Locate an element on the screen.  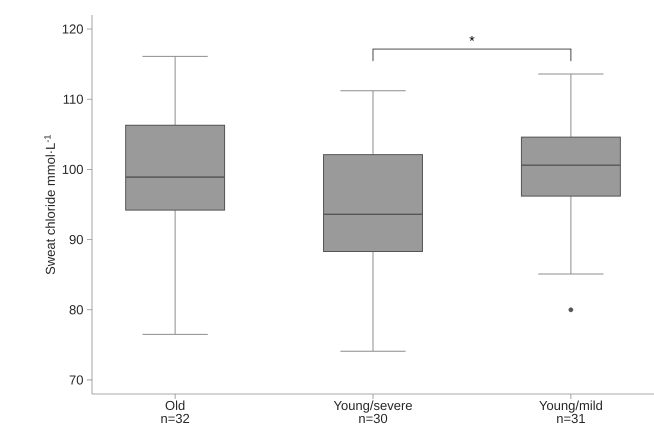
y-axis-title: Sweat chloride mmol·L$^{-1}$ is located at coordinates (49, 204).